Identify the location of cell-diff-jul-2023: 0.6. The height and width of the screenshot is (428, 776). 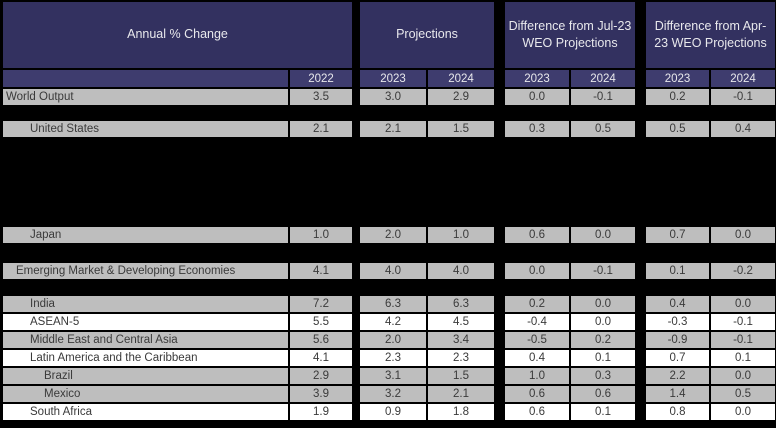
(537, 394).